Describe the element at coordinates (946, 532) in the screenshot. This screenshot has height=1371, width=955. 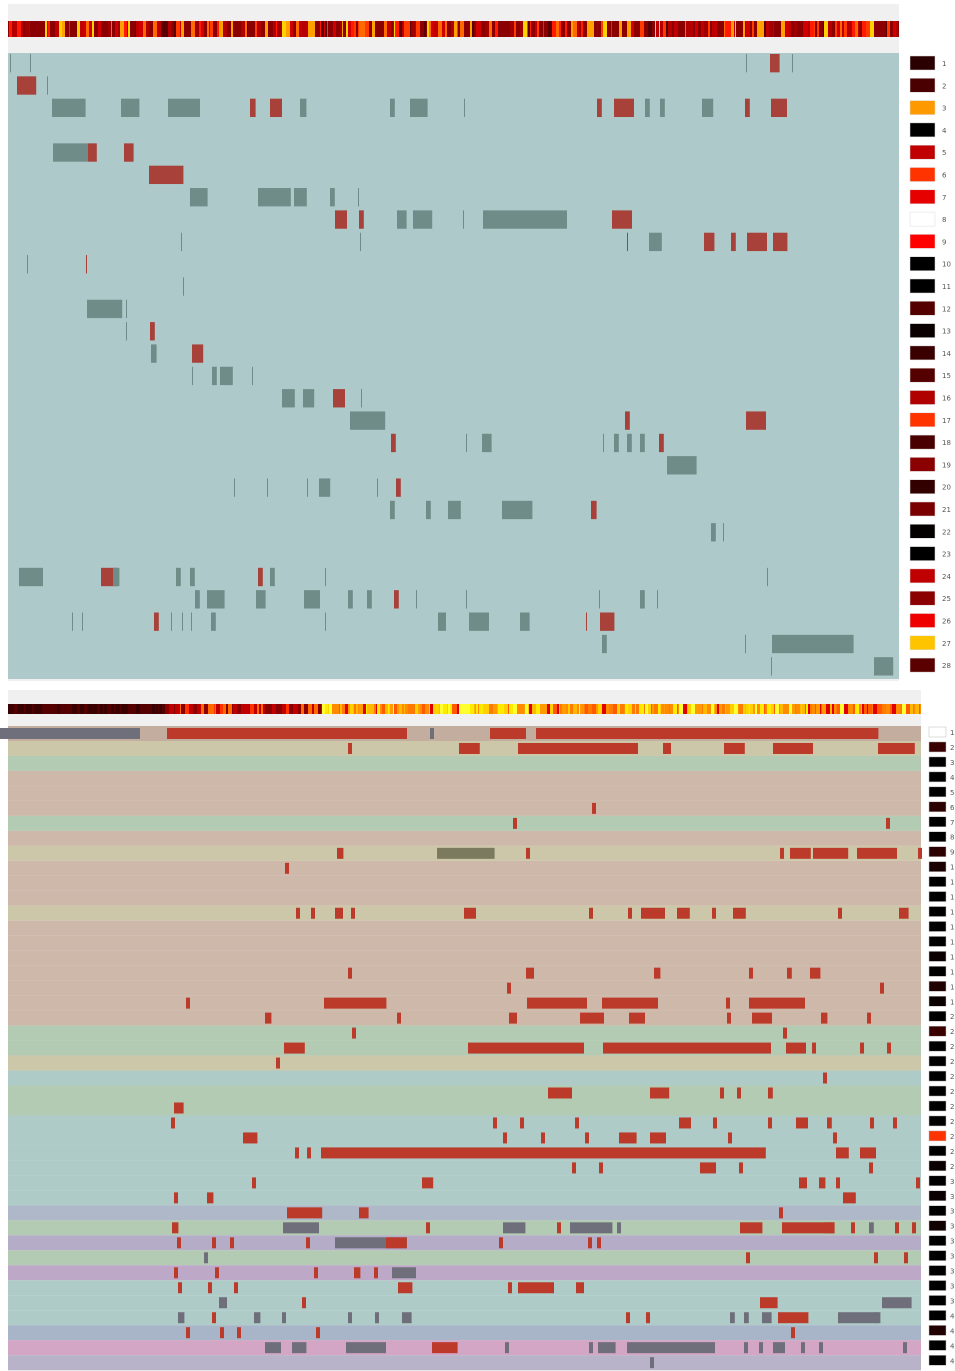
I see `top-legend-label: 22` at that location.